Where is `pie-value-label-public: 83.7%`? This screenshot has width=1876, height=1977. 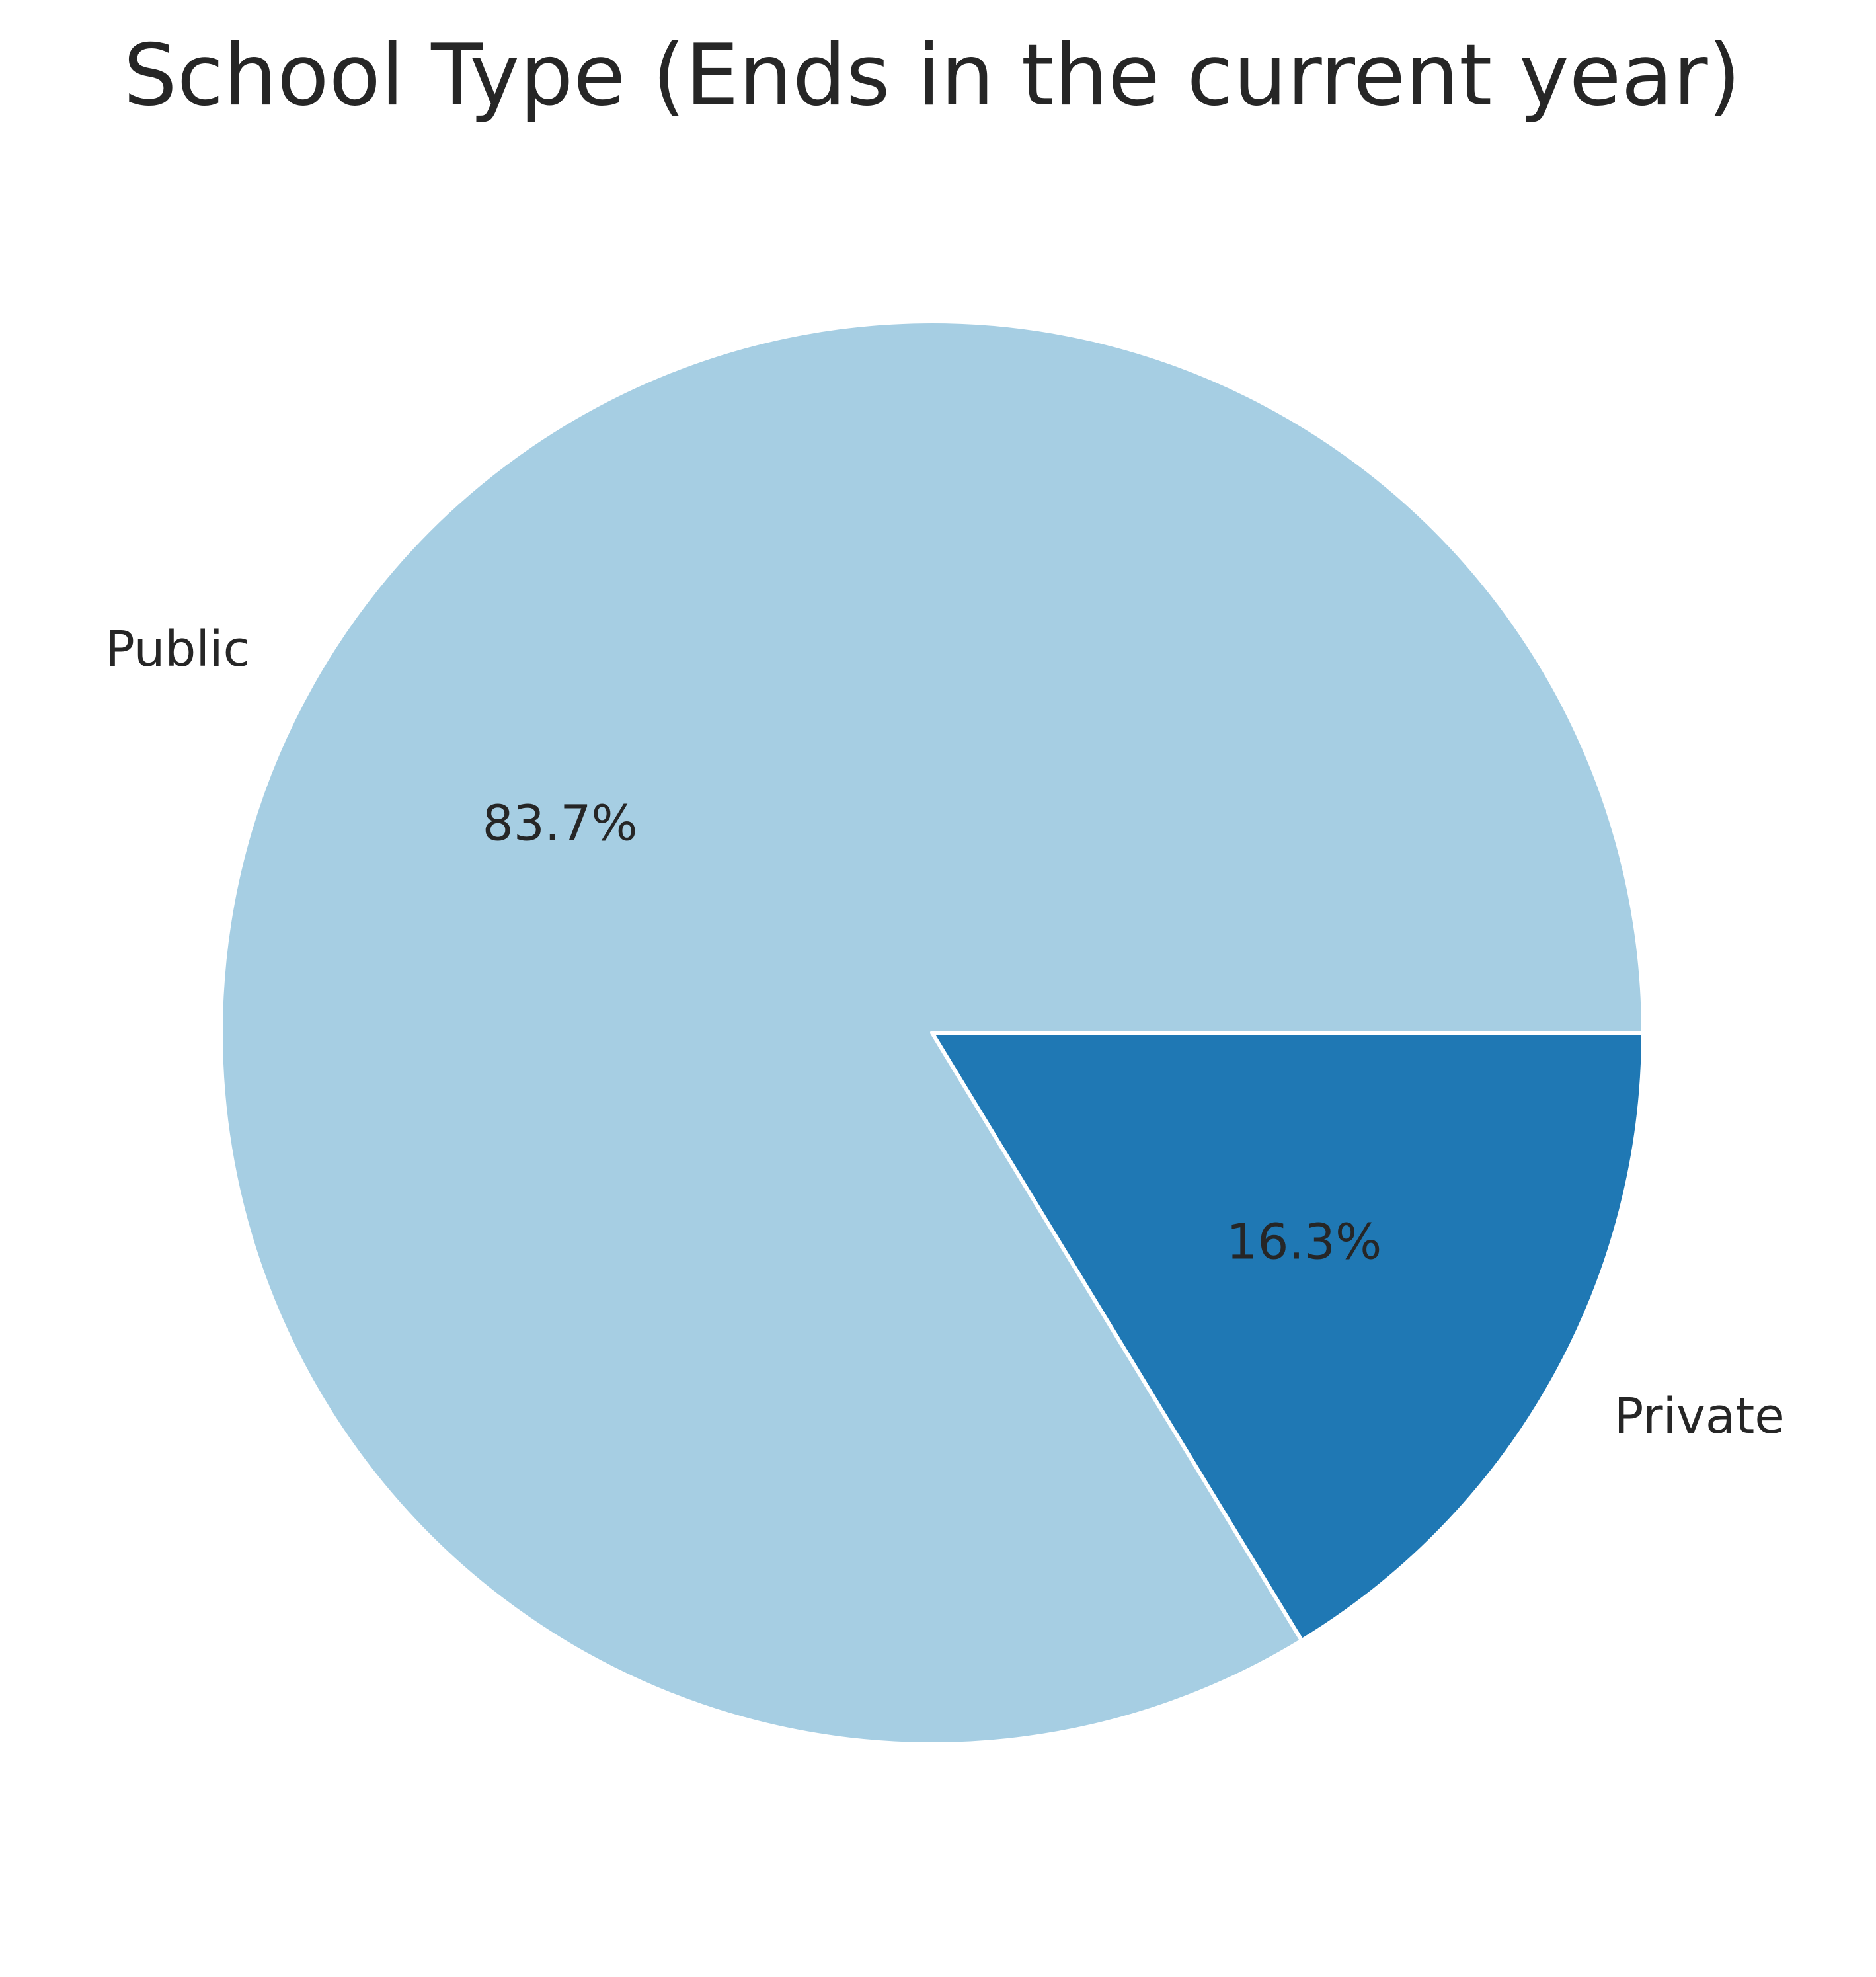
pie-value-label-public: 83.7% is located at coordinates (560, 823).